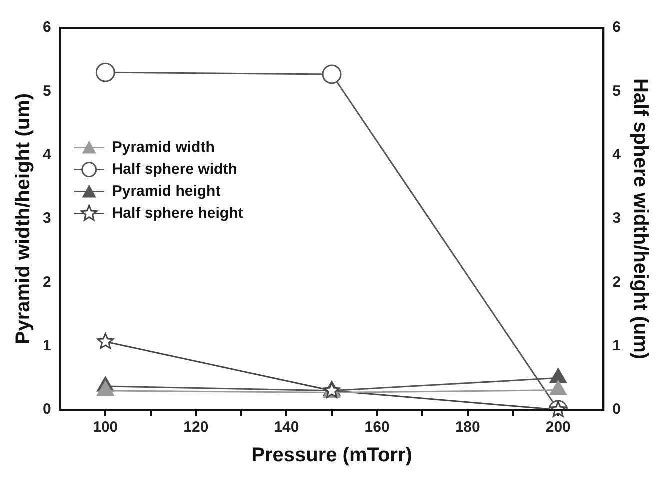 The image size is (668, 480). Describe the element at coordinates (616, 219) in the screenshot. I see `y2-tick-label: 3` at that location.